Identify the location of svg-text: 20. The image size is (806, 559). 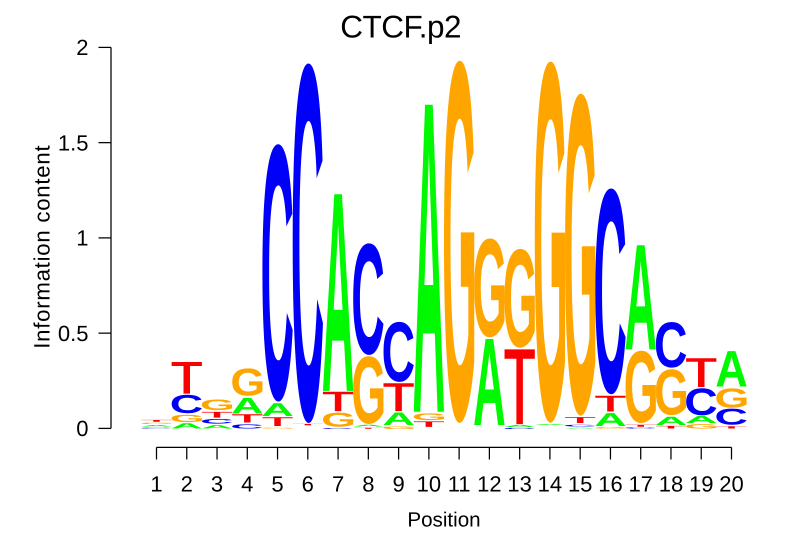
(731, 484).